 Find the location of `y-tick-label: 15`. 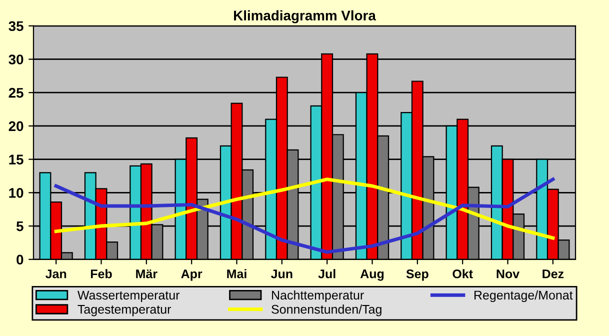

y-tick-label: 15 is located at coordinates (16, 159).